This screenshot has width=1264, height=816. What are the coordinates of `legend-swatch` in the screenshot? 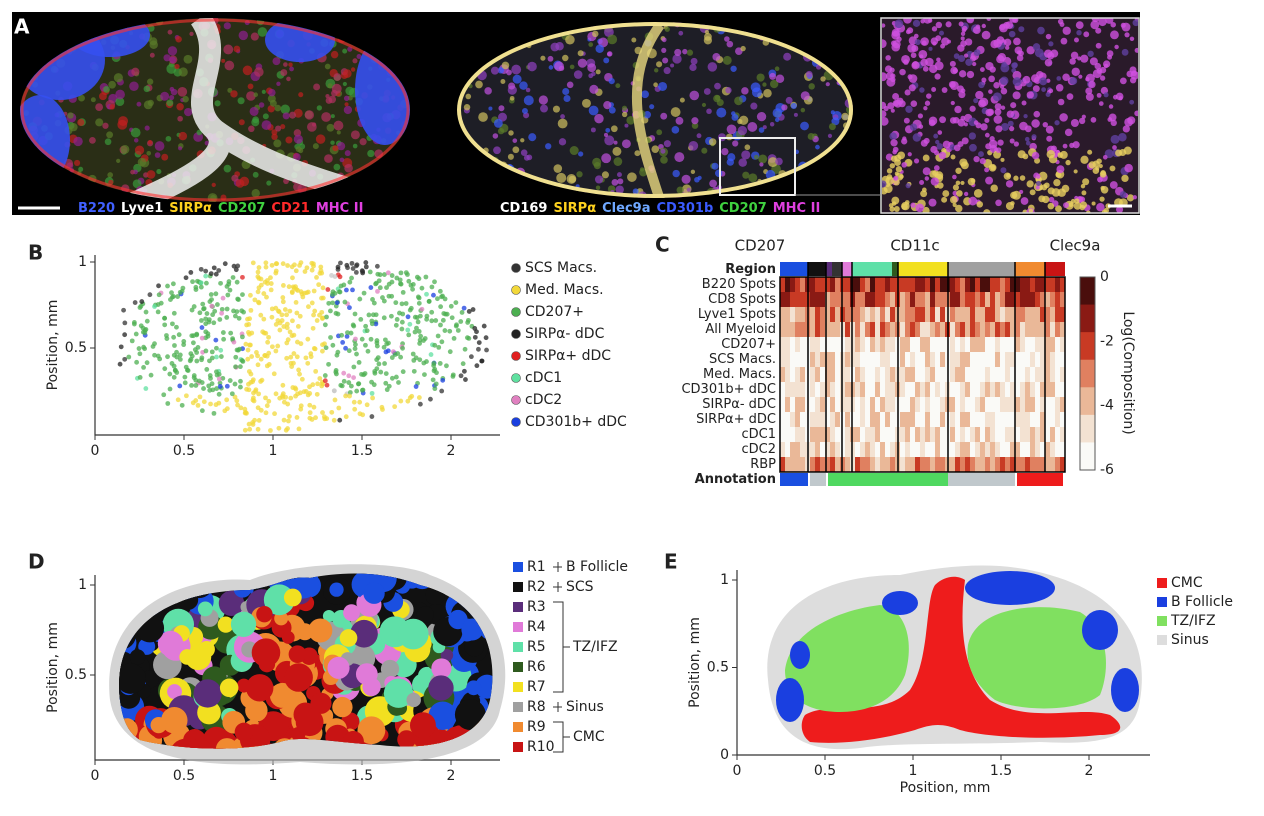 It's located at (1162, 621).